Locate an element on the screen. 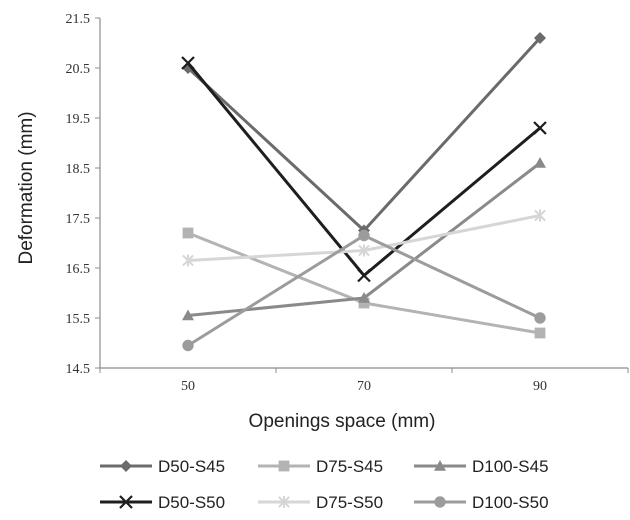  legend-item: D50-S45 is located at coordinates (162, 466).